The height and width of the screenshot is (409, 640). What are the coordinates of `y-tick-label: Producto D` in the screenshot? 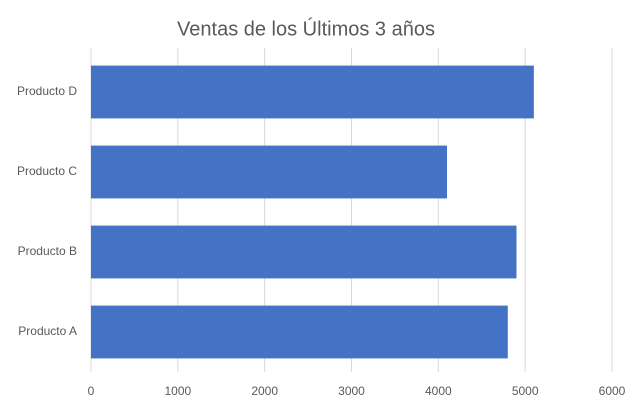 It's located at (47, 91).